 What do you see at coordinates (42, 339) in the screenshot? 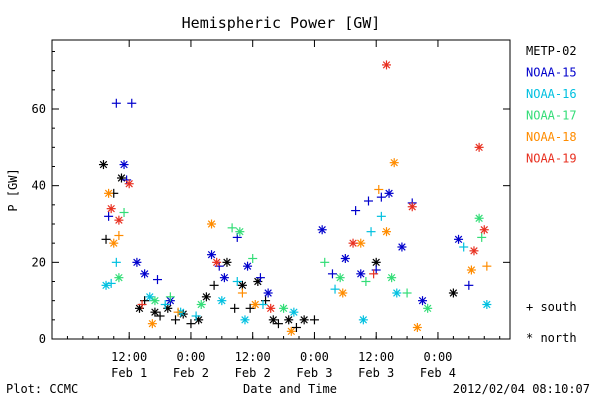
I see `y-tick-label: 0` at bounding box center [42, 339].